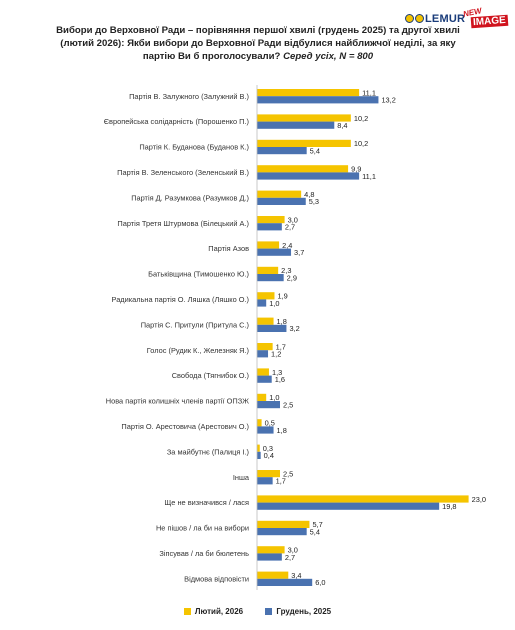  Describe the element at coordinates (445, 19) in the screenshot. I see `lemur-logo-text: LEMUR` at that location.